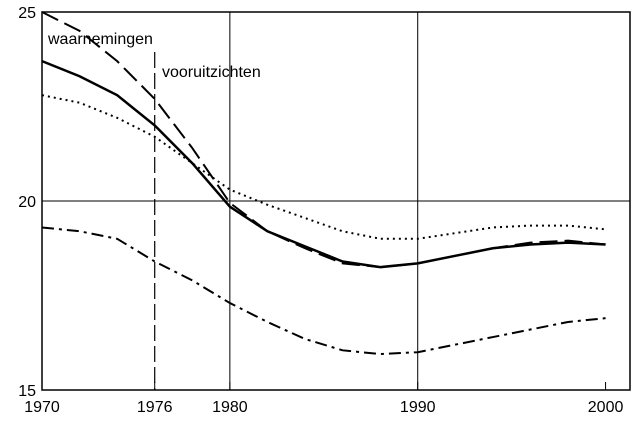  What do you see at coordinates (100, 39) in the screenshot?
I see `annotation: waarnemingen` at bounding box center [100, 39].